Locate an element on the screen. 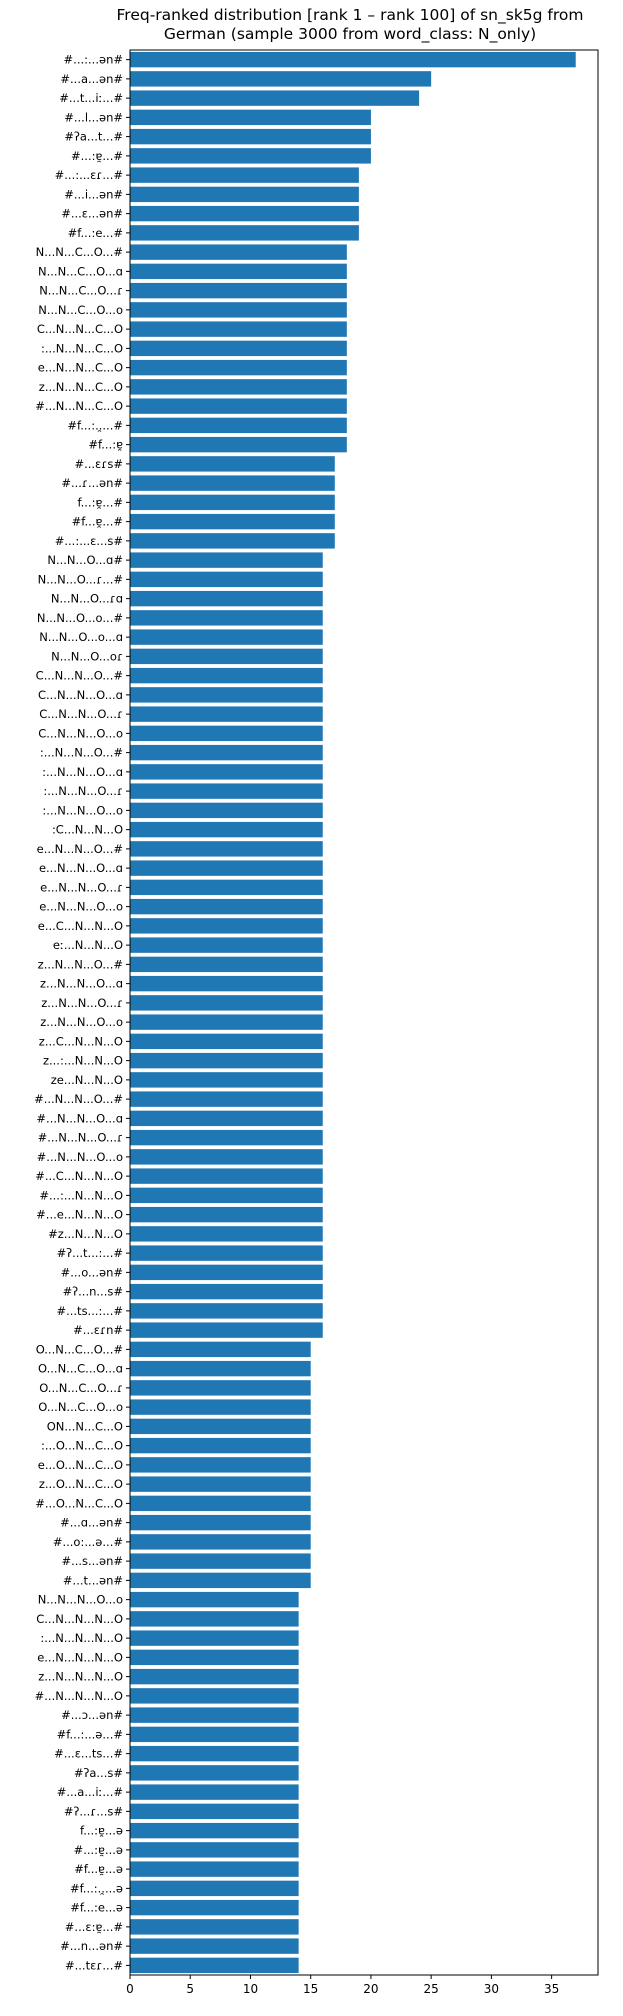 This screenshot has height=2016, width=623. y-tick-label: O...N...C...O...ɾ is located at coordinates (81, 1388).